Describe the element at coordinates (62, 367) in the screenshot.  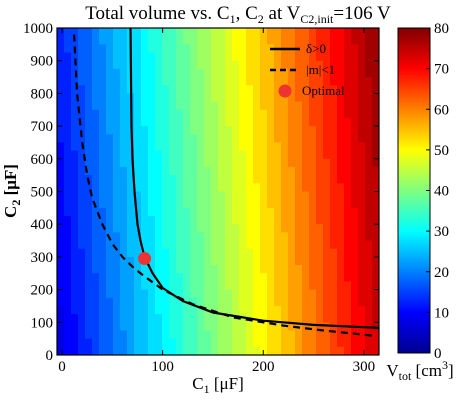
I see `x-tick-label: 0` at that location.